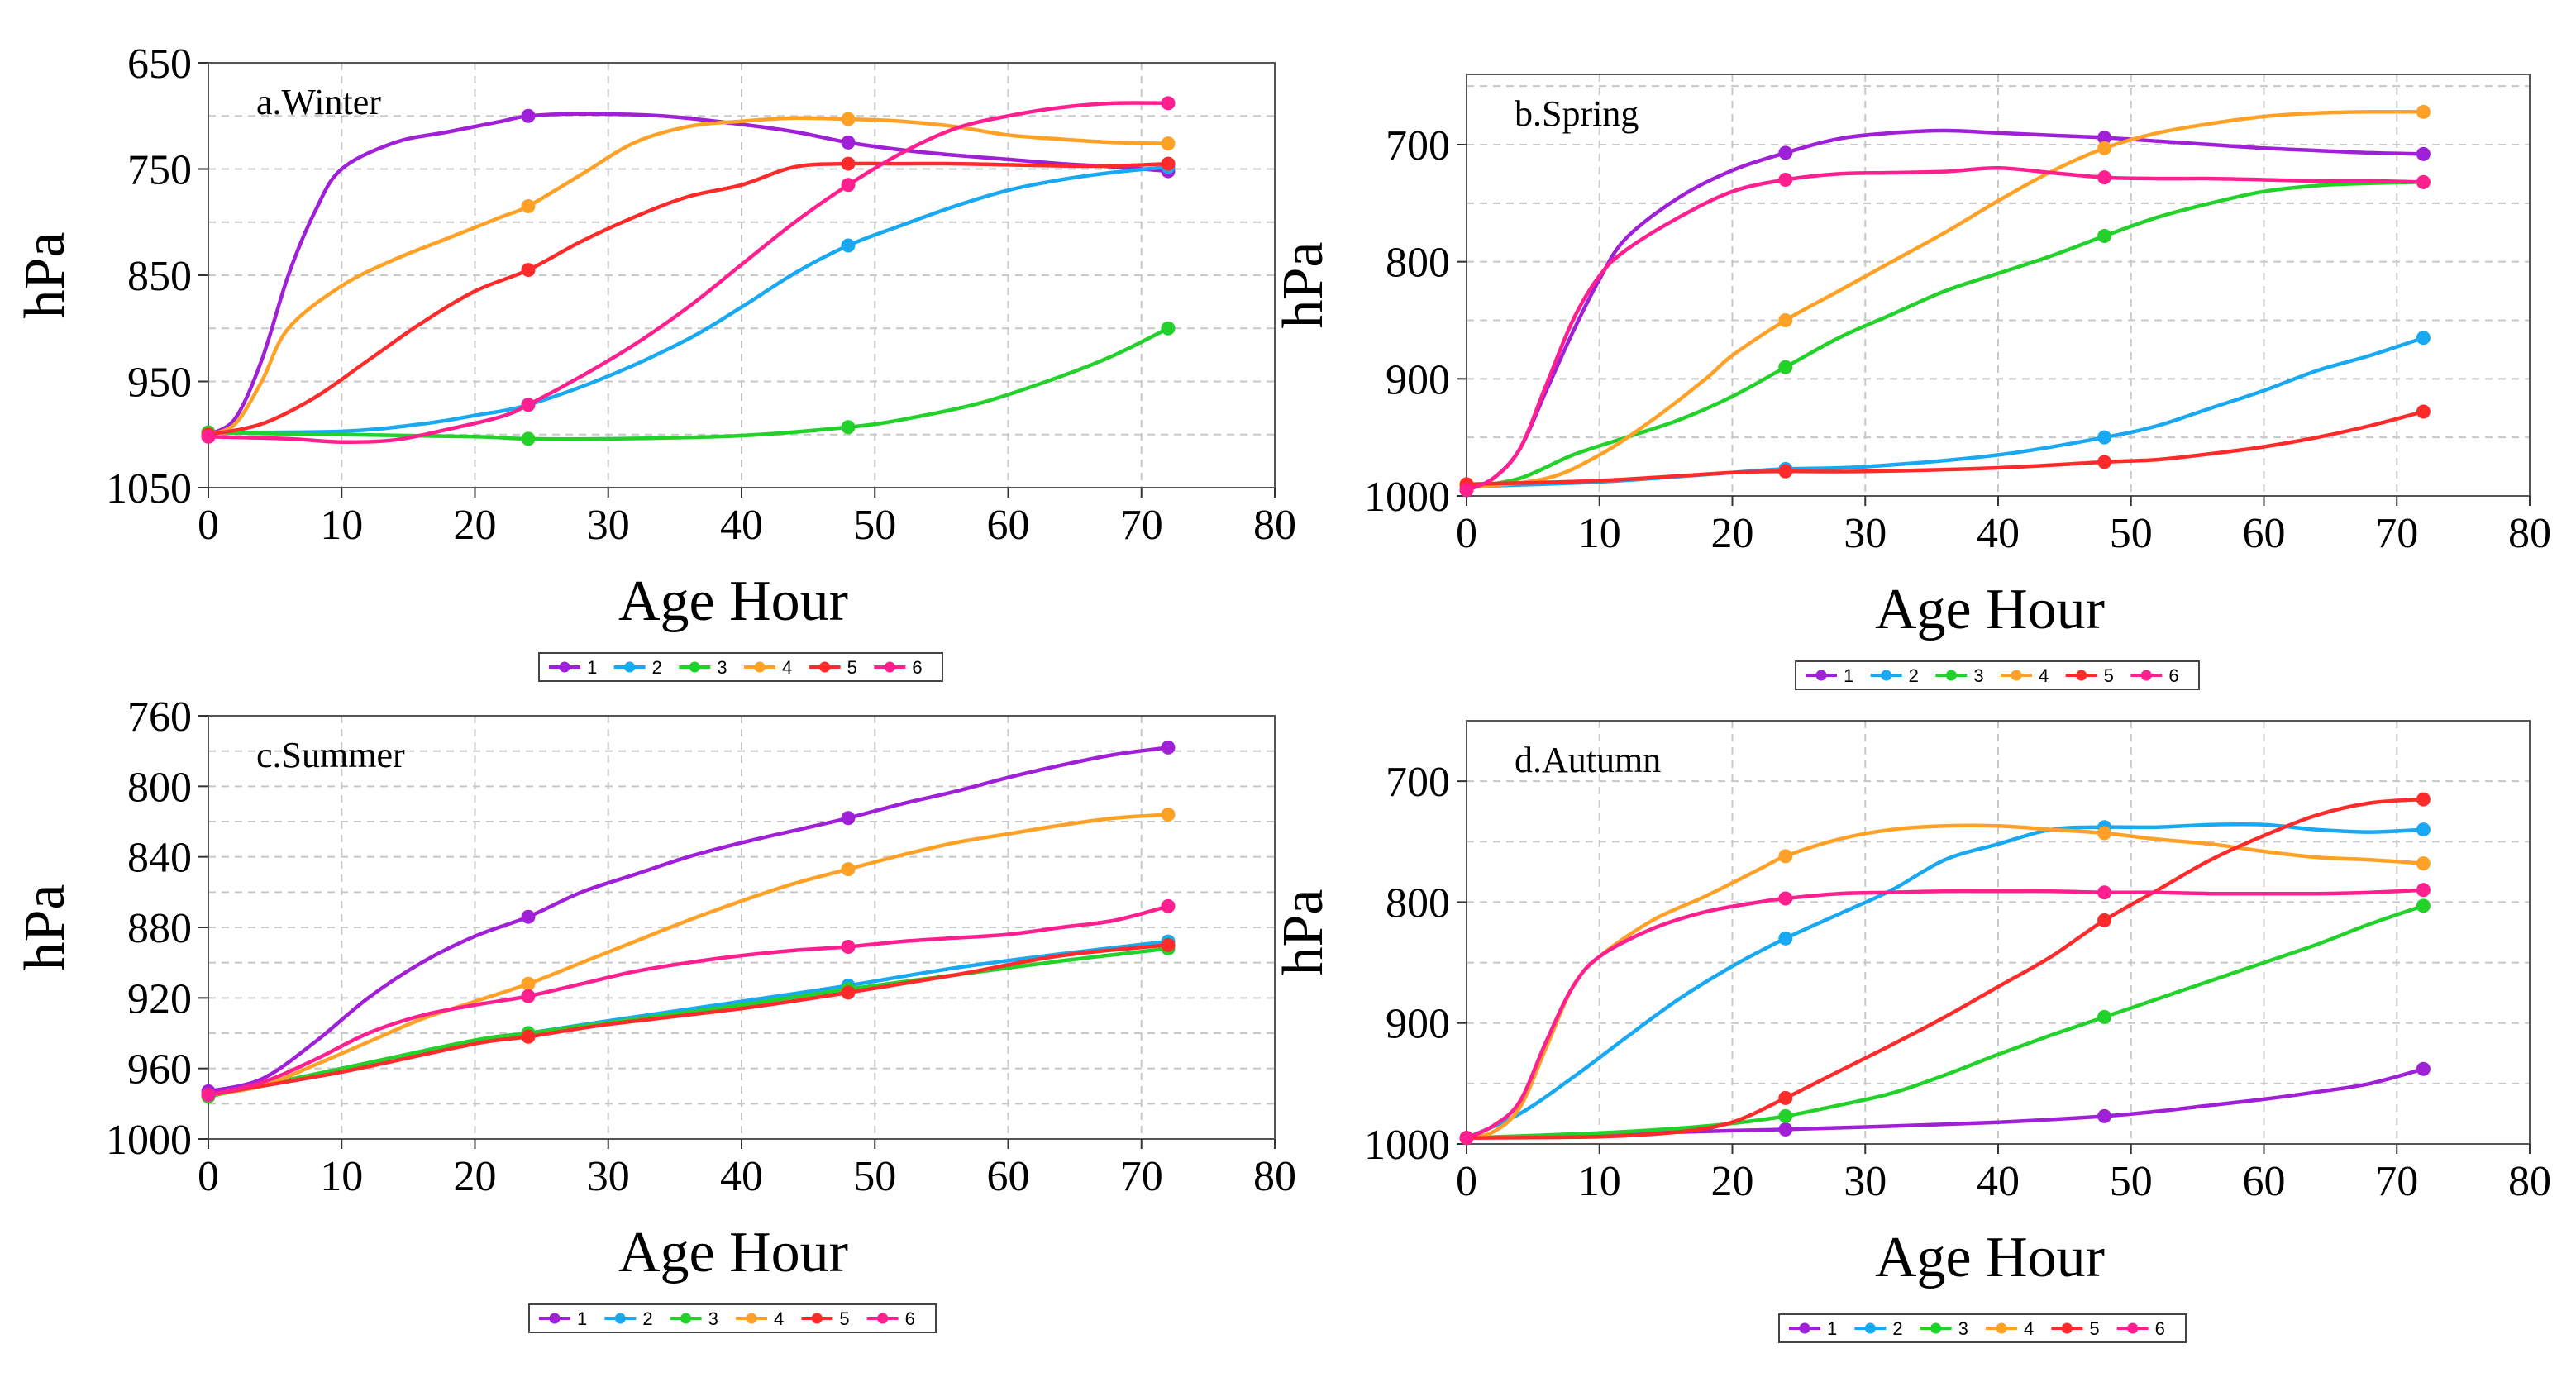  I want to click on y-tick-label: 880, so click(159, 928).